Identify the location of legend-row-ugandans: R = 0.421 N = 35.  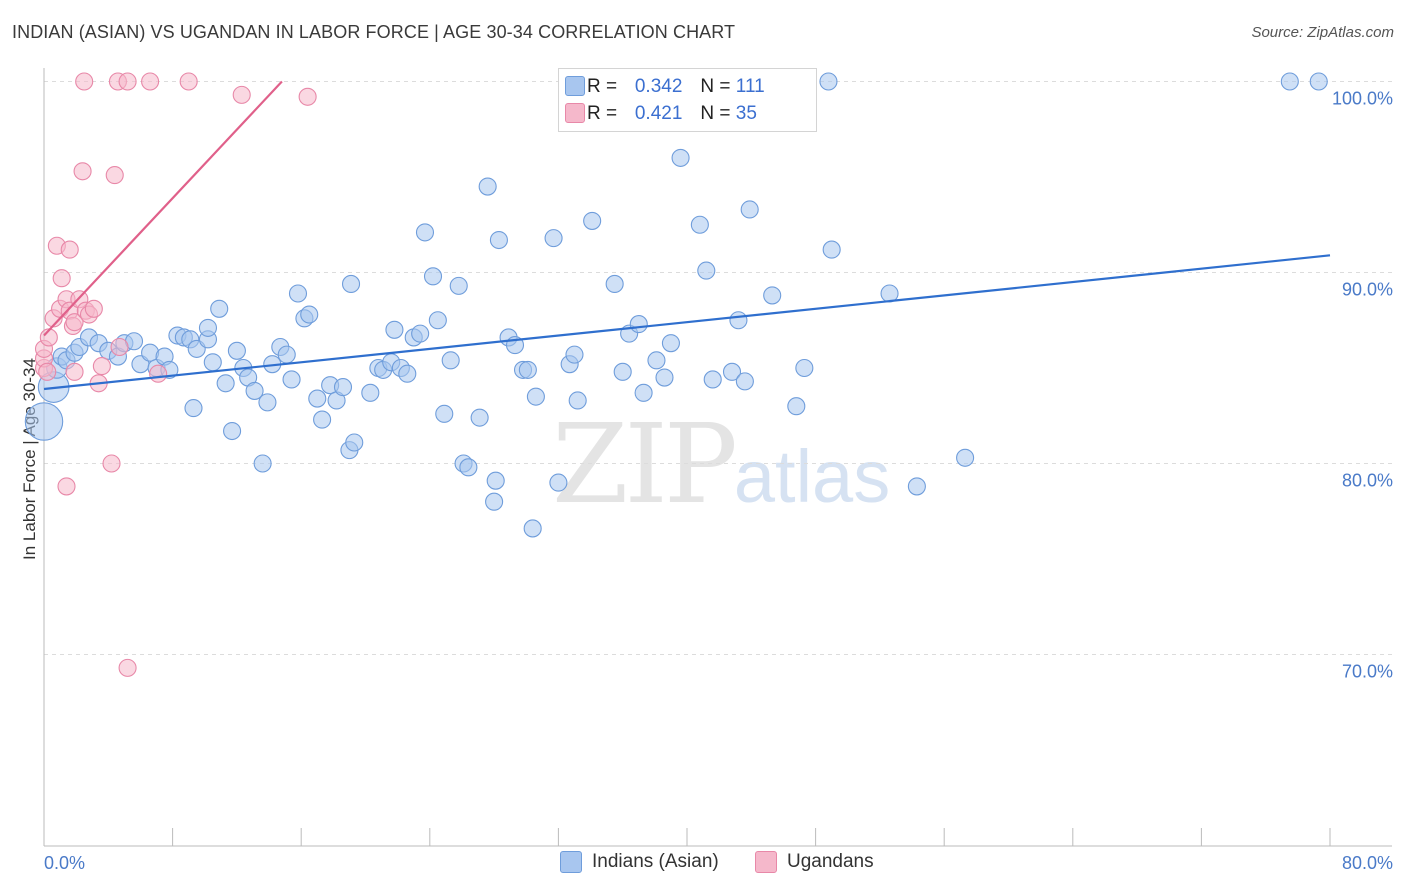
(661, 114).